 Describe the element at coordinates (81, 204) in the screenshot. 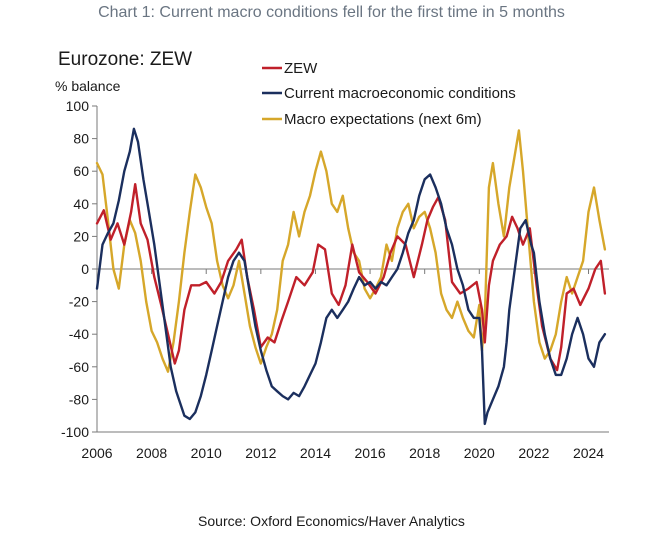

I see `y-tick-label: 40` at that location.